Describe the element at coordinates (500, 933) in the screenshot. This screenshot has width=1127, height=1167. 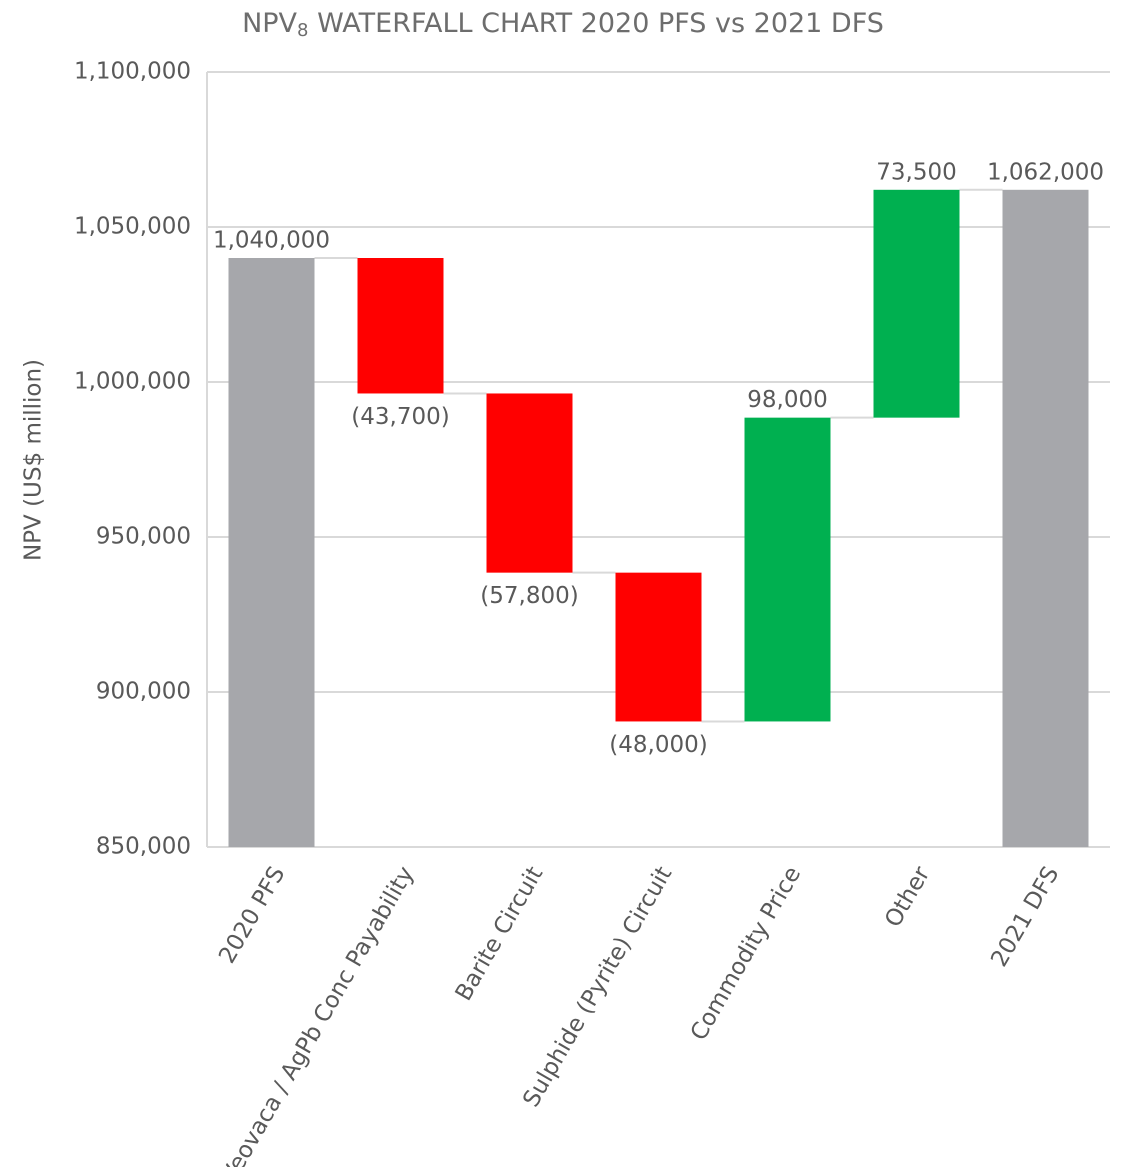
I see `x-tick-label: Barite Circuit` at that location.